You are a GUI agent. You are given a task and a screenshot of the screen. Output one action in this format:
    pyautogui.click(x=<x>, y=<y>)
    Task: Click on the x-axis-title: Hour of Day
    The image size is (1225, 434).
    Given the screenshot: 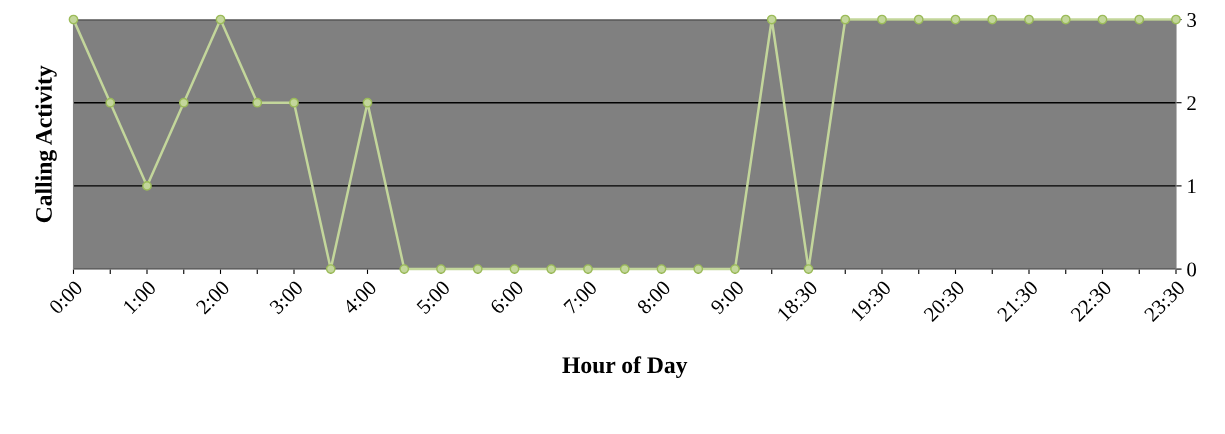 What is the action you would take?
    pyautogui.click(x=625, y=367)
    